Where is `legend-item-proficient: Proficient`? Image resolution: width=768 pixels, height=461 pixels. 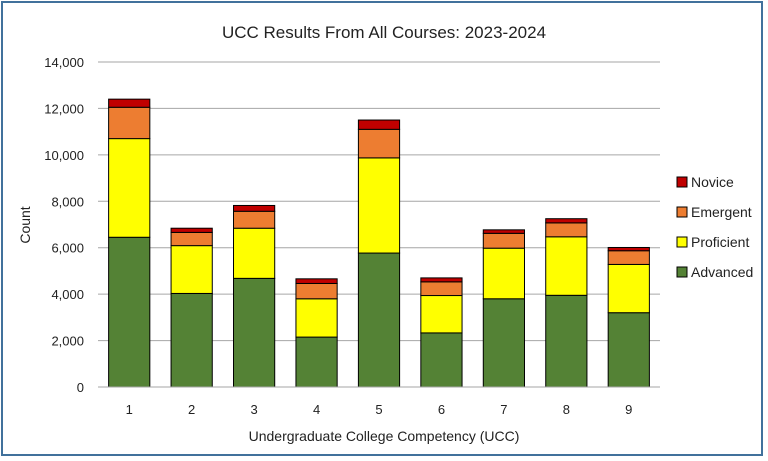 legend-item-proficient: Proficient is located at coordinates (712, 242).